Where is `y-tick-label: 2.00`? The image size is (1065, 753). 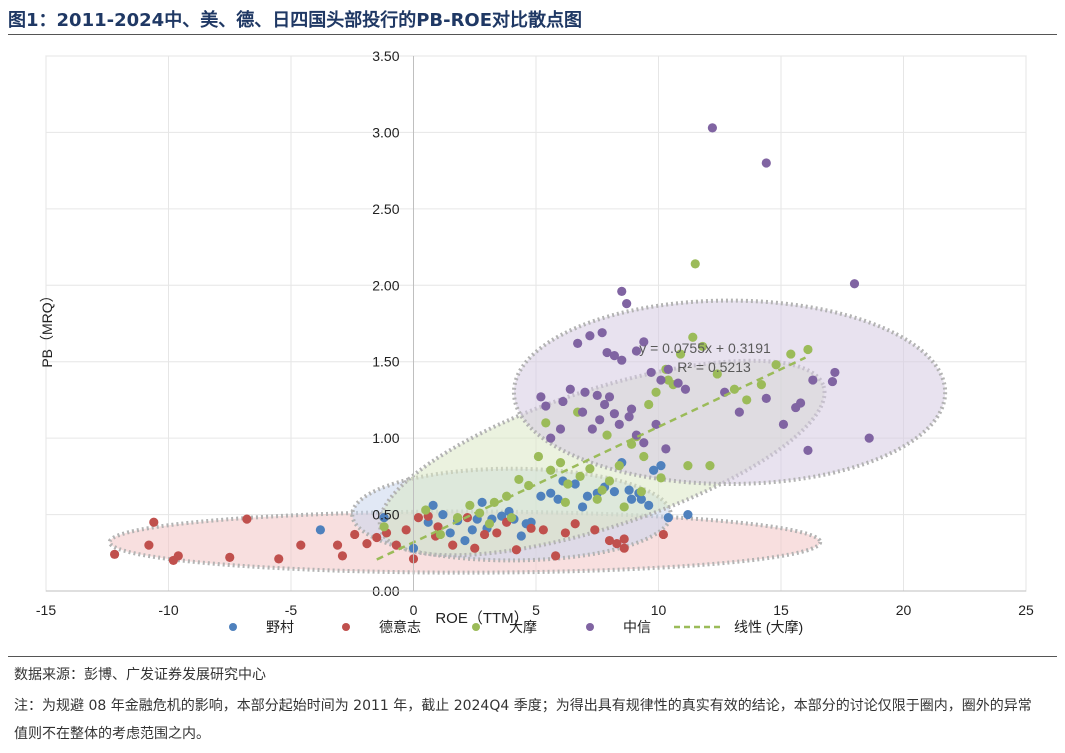 y-tick-label: 2.00 is located at coordinates (385, 285).